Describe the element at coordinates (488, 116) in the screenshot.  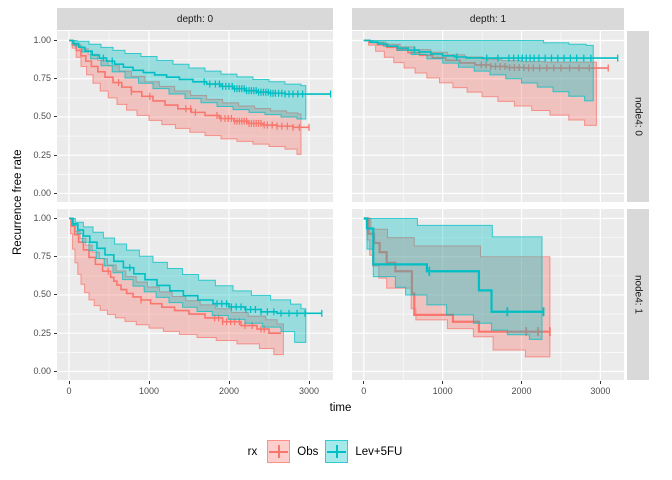
I see `panel-depth1-node40` at that location.